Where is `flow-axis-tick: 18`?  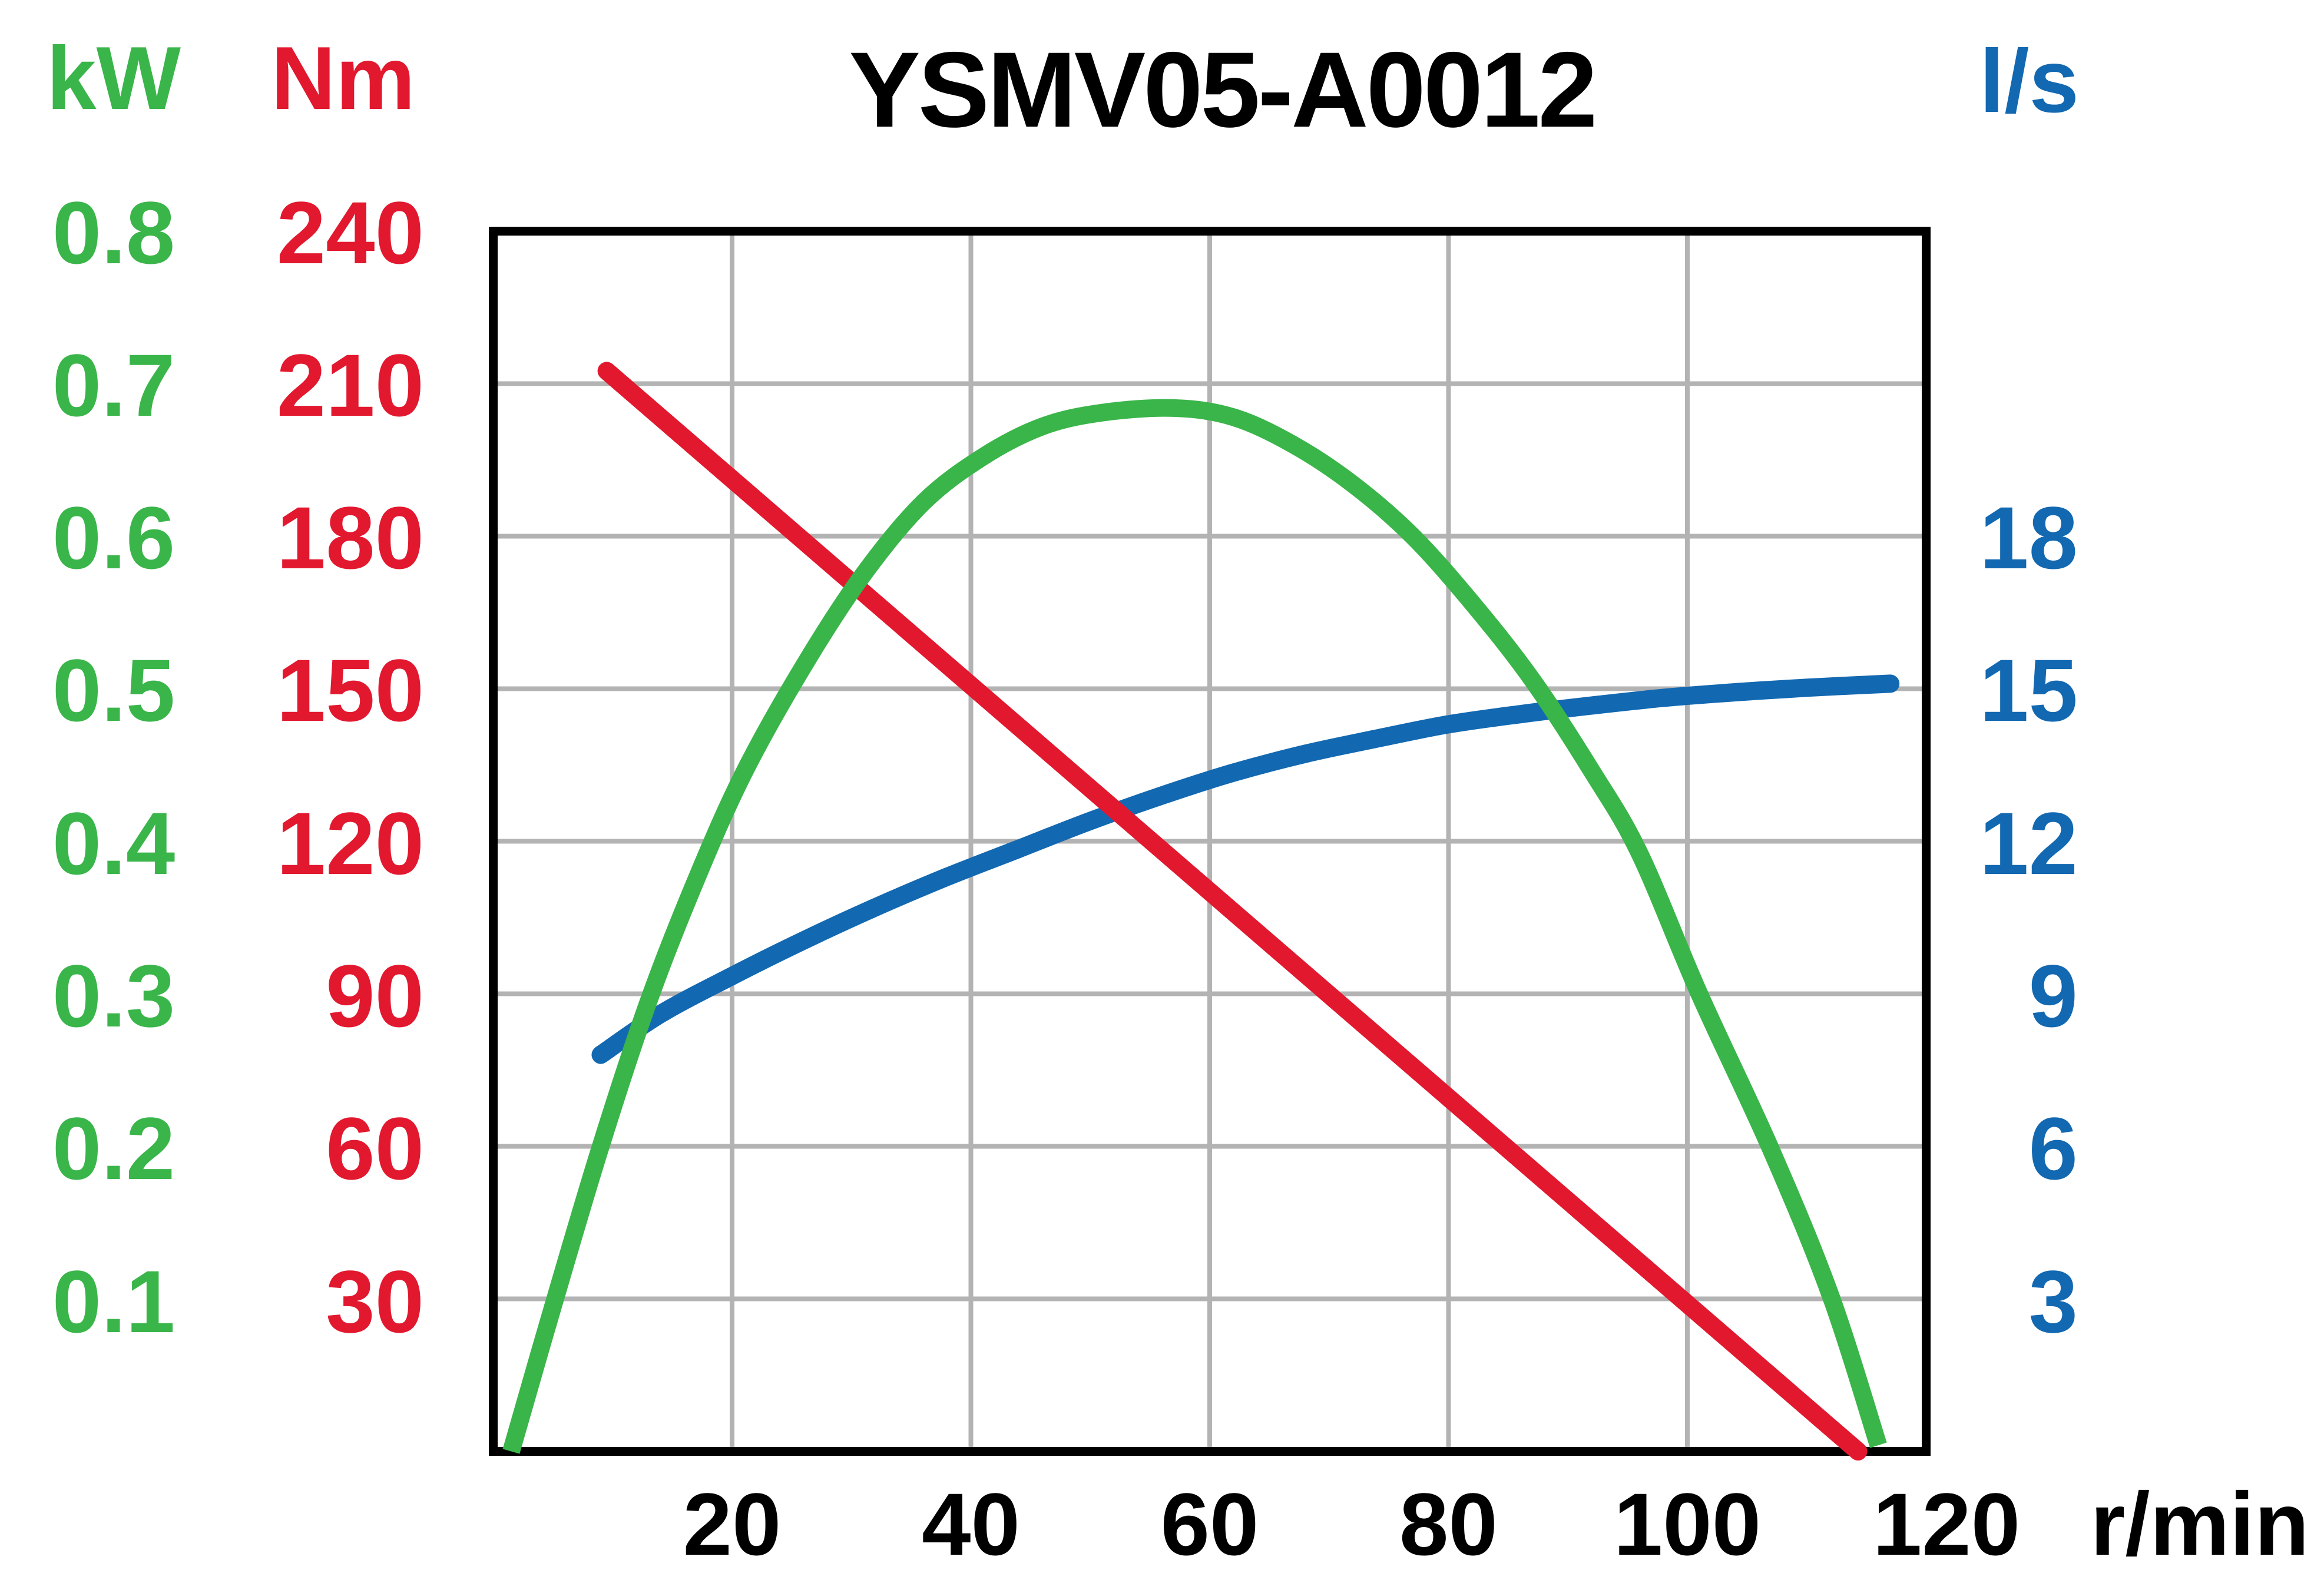 flow-axis-tick: 18 is located at coordinates (2029, 537).